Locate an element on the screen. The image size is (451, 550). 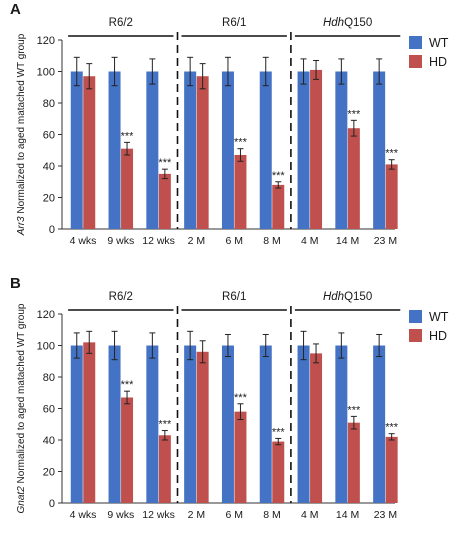
y-tick-label: 100 is located at coordinates (46, 73).